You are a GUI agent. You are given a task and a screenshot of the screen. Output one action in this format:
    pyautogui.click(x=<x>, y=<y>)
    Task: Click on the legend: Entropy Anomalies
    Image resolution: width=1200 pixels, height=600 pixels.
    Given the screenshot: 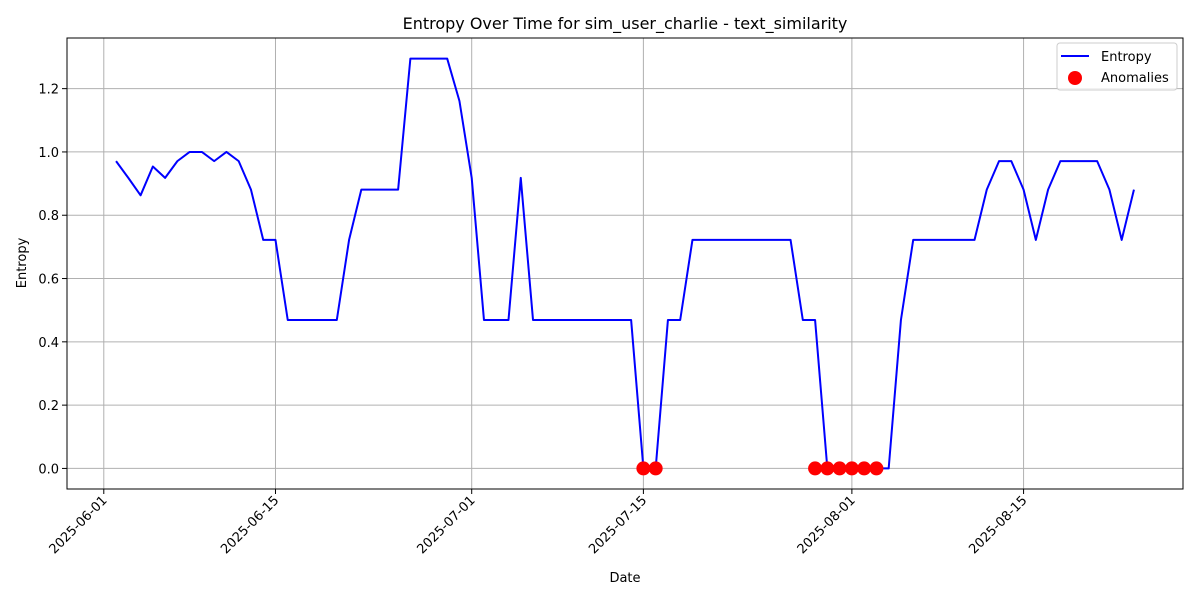 What is the action you would take?
    pyautogui.click(x=1117, y=66)
    